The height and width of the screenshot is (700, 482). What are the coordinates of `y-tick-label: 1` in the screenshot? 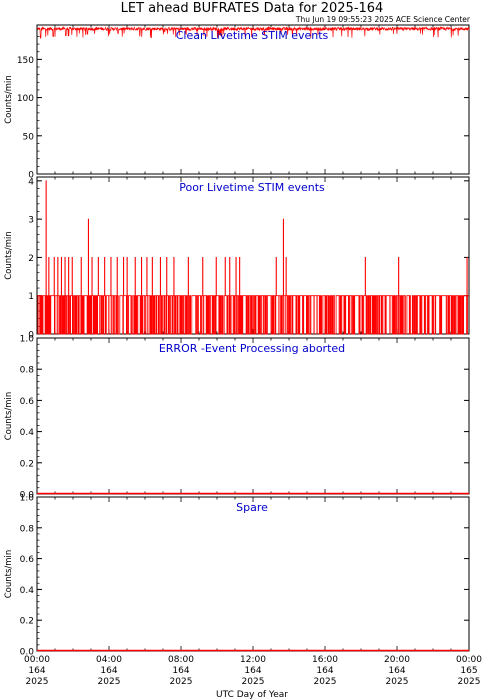 It's located at (31, 297).